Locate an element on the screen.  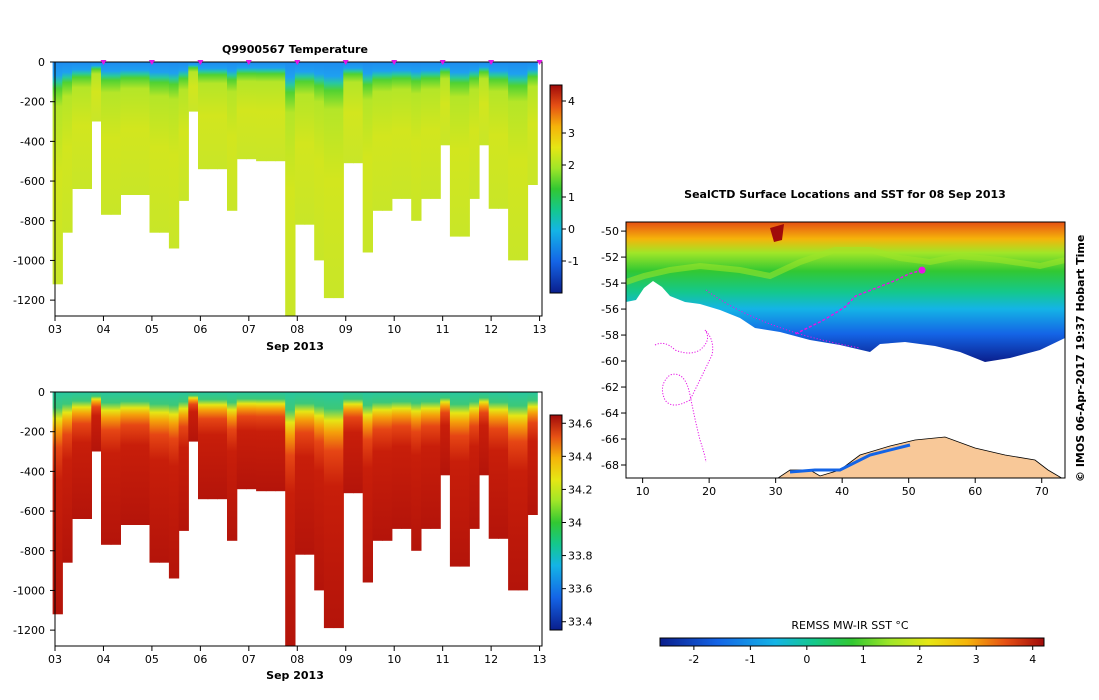
y-tick-label: -200 is located at coordinates (32, 102).